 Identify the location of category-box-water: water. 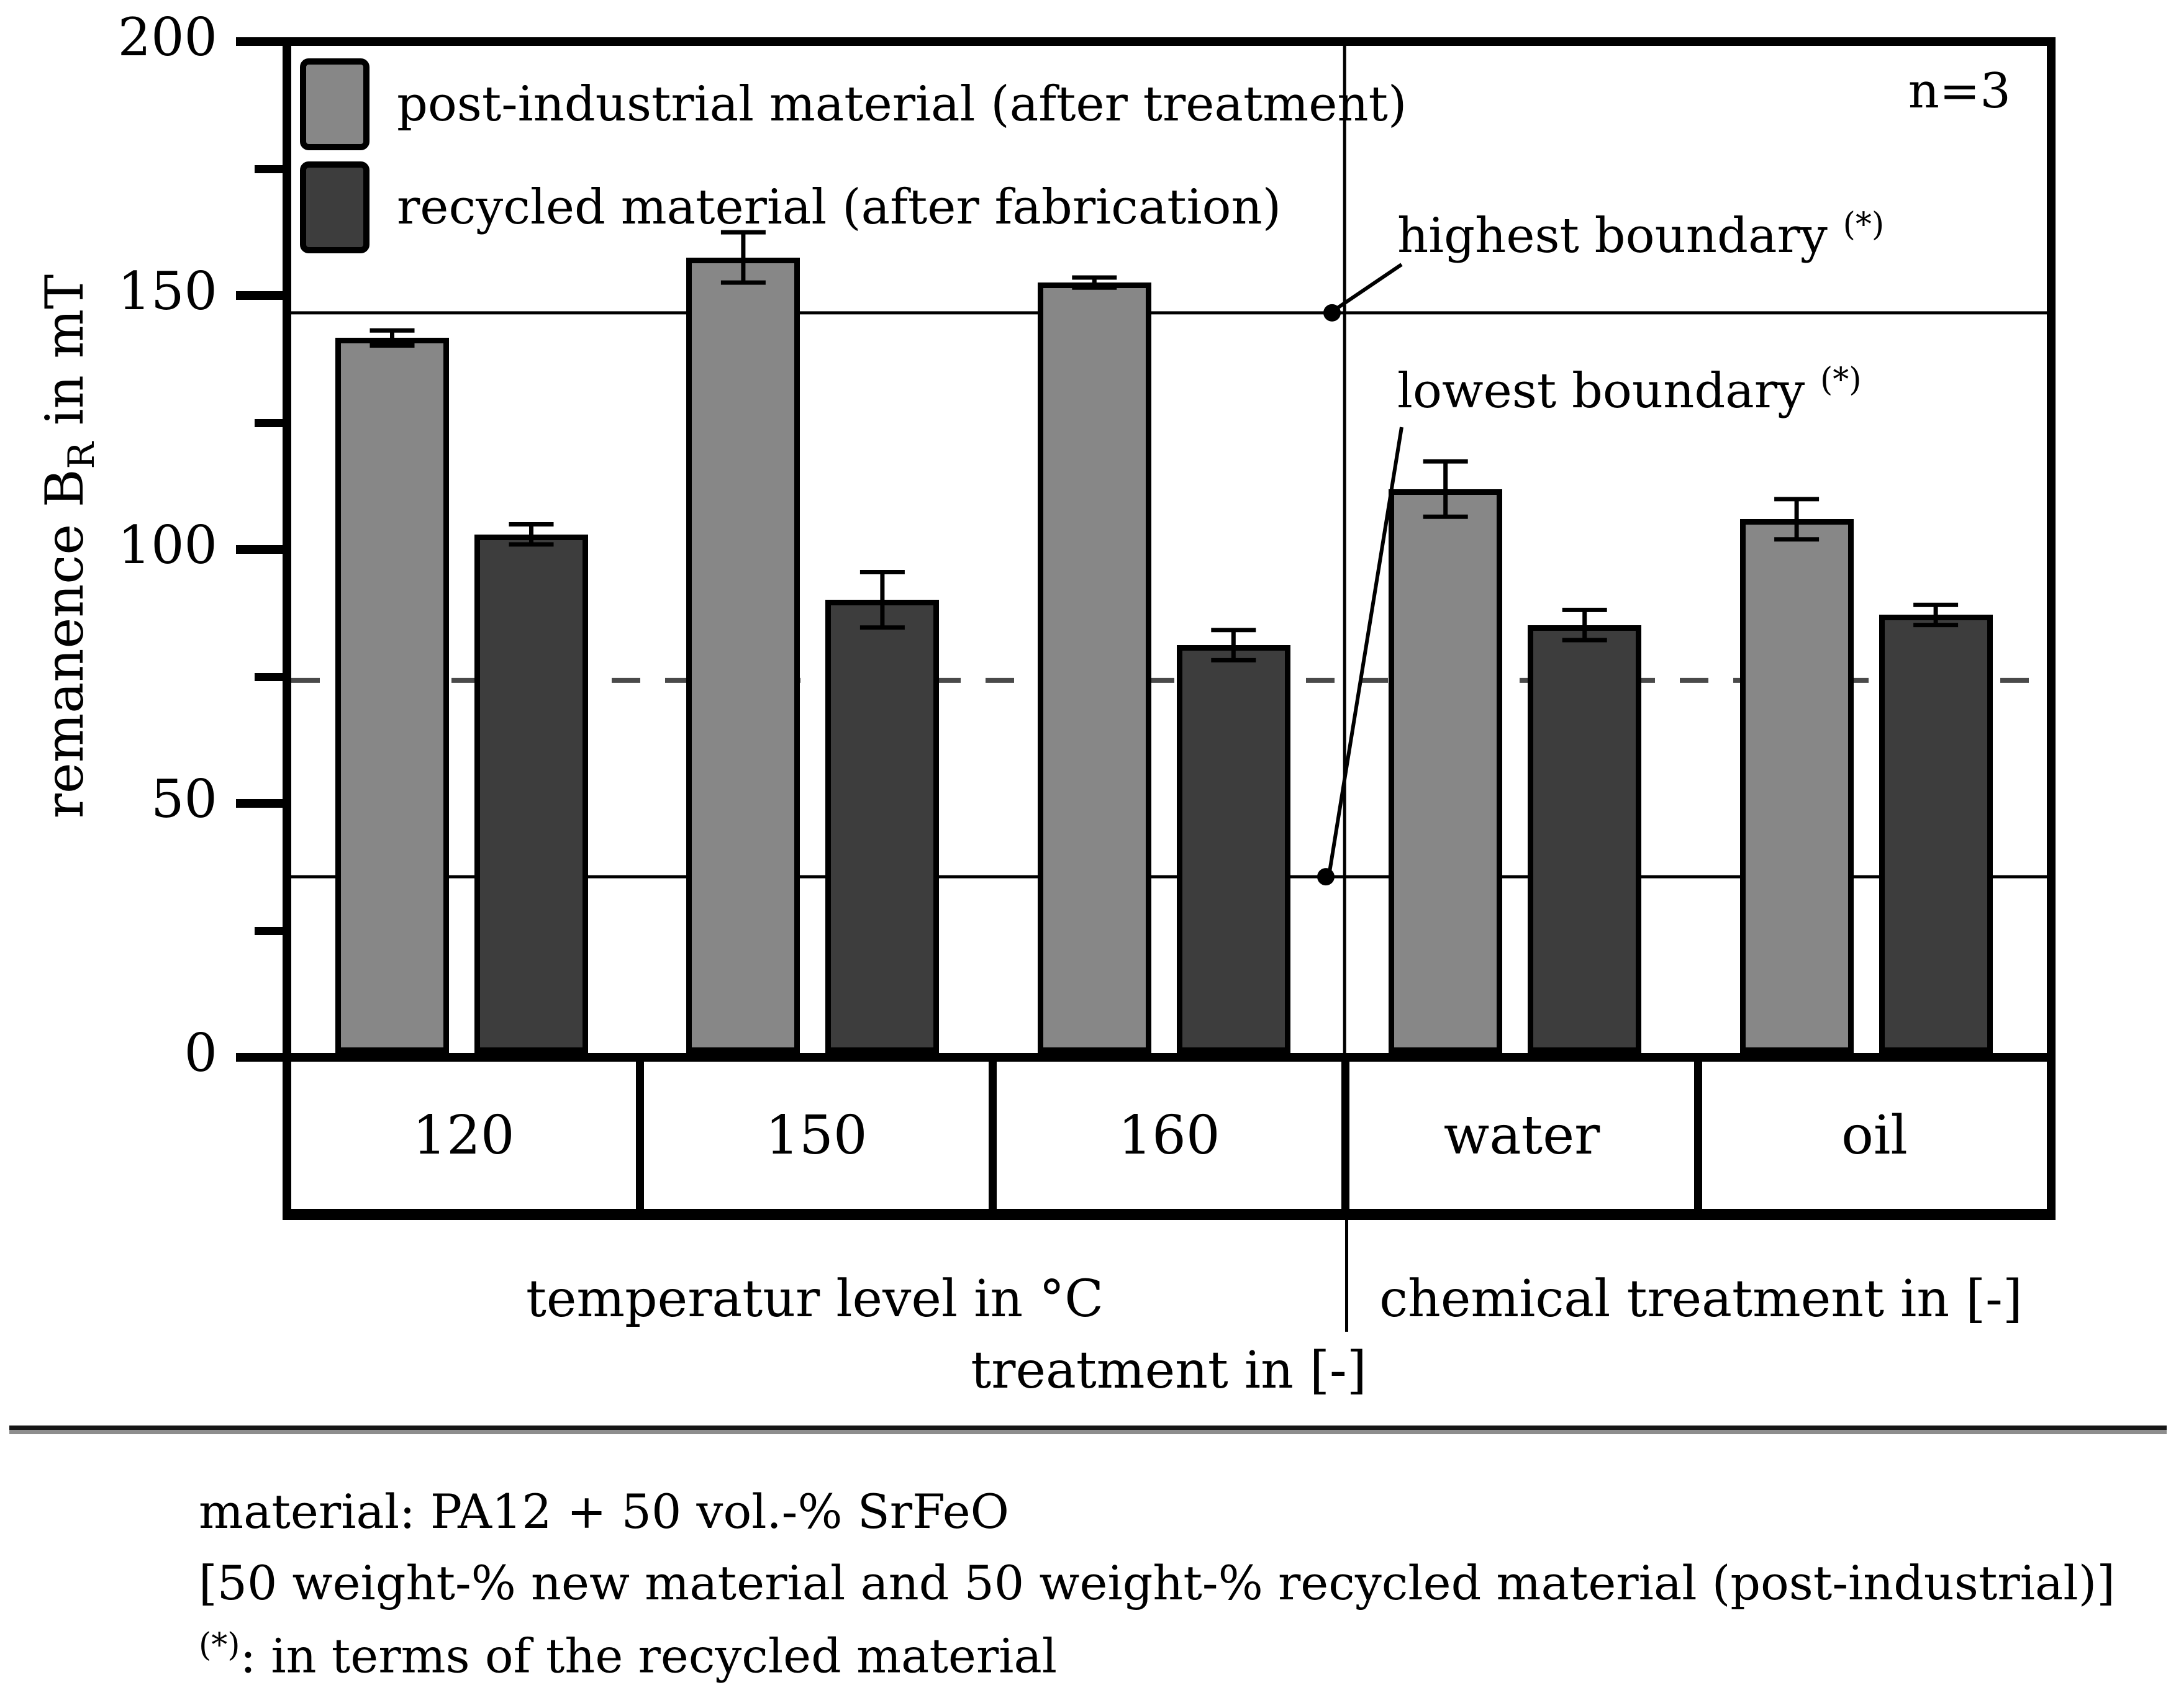
(1525, 1135).